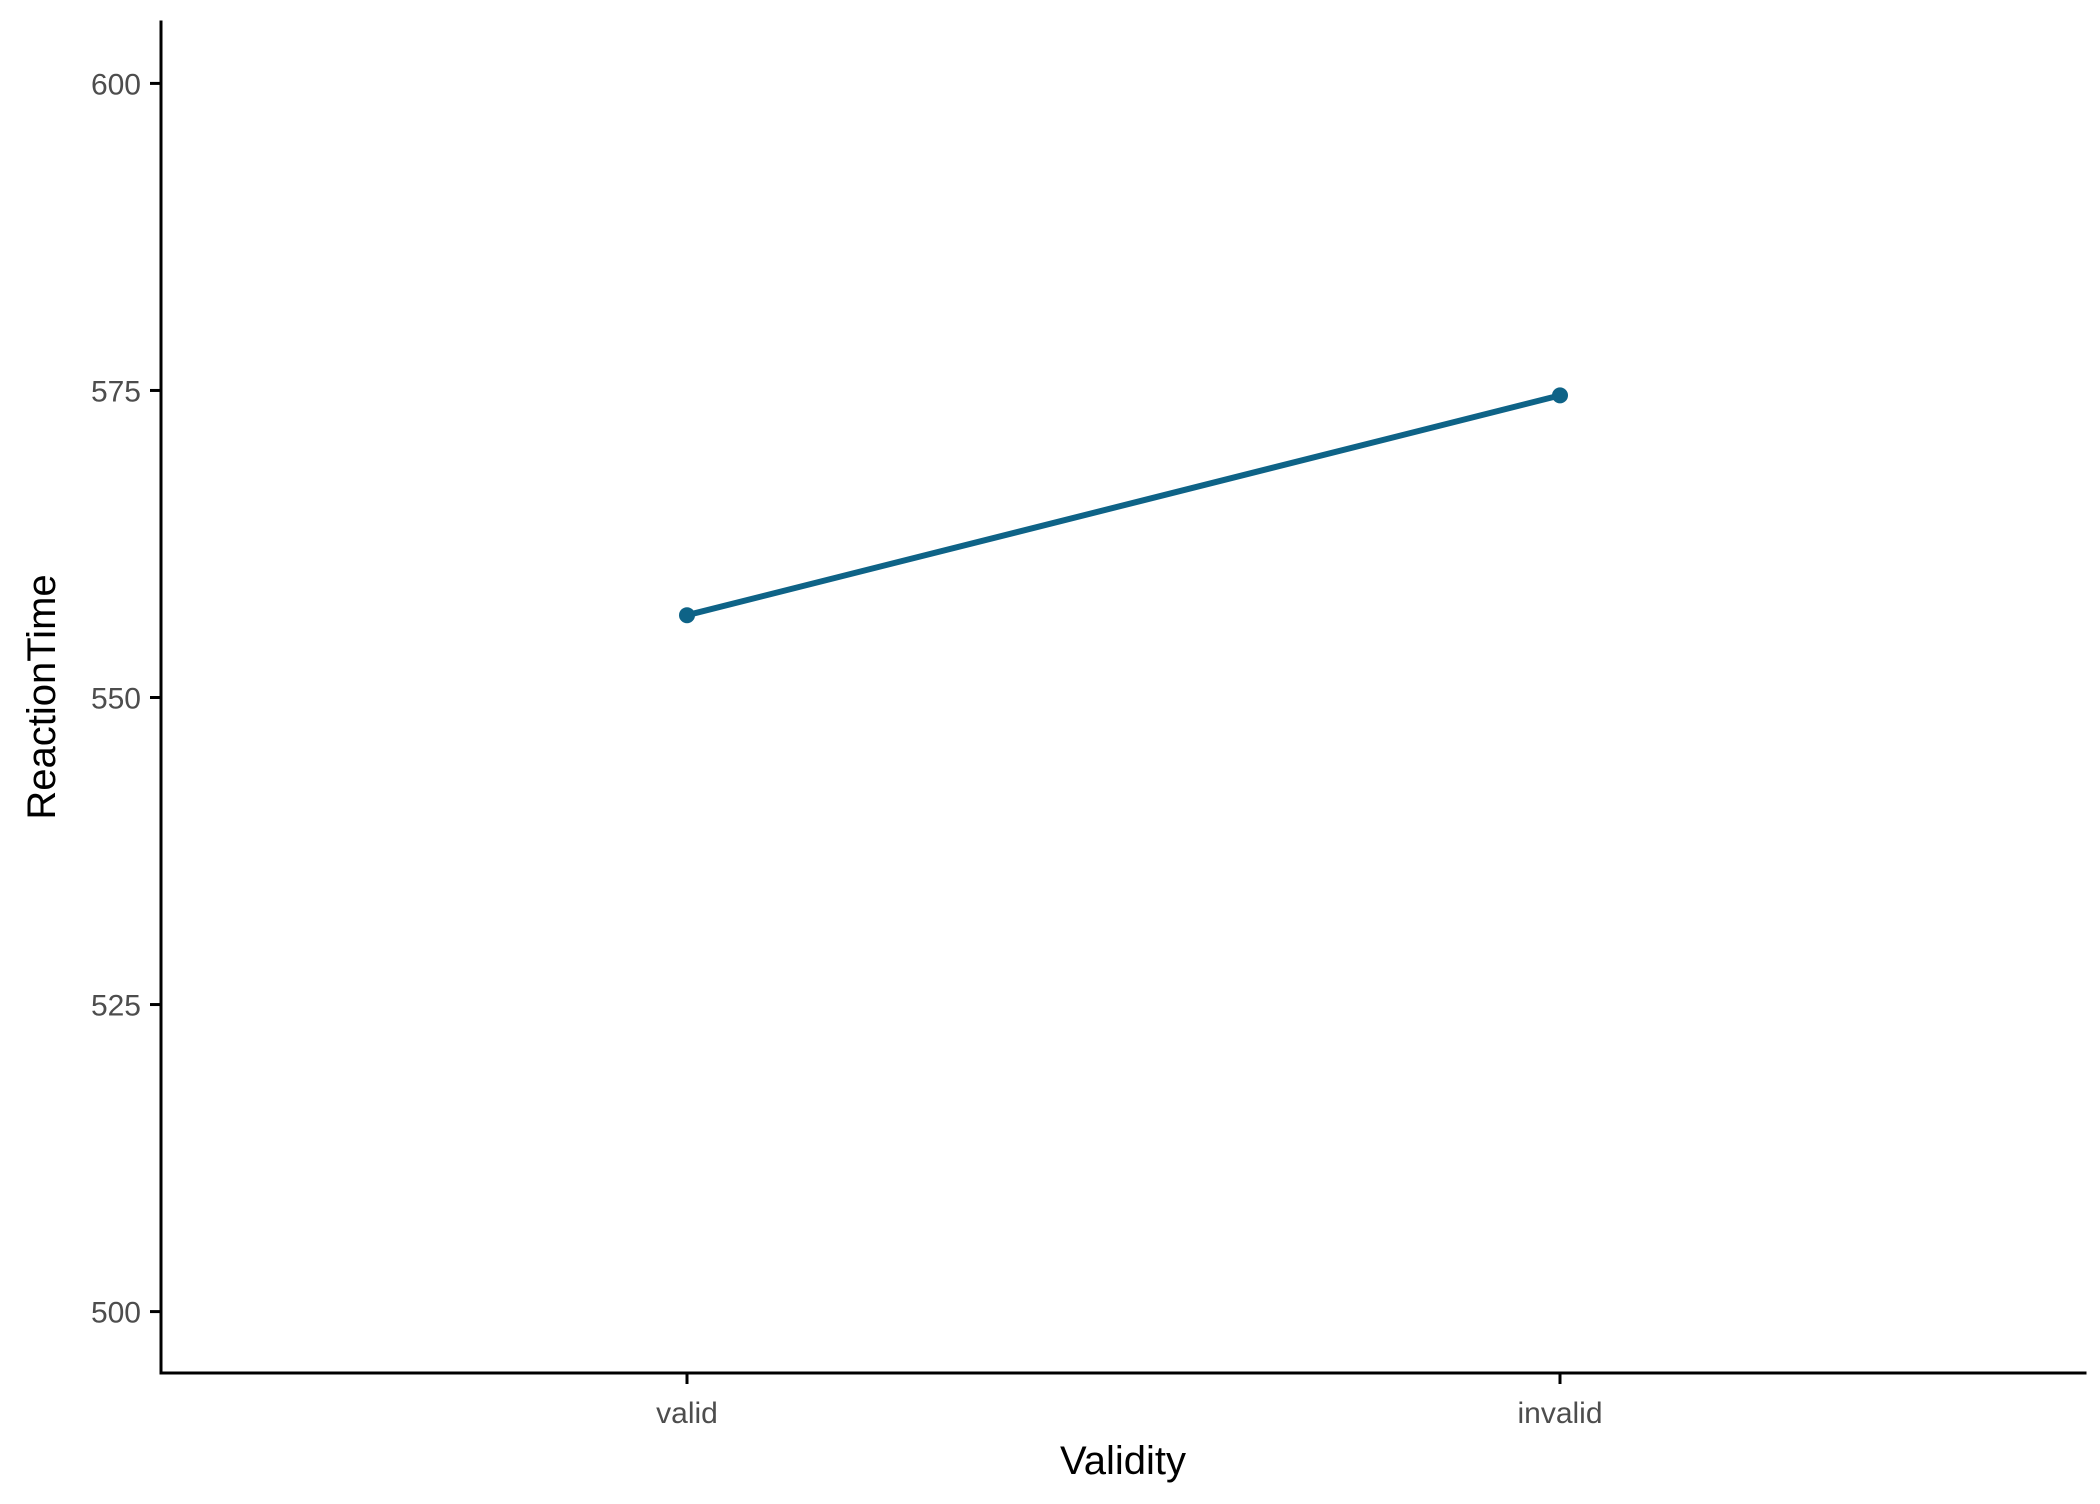  I want to click on series-line, so click(1123, 505).